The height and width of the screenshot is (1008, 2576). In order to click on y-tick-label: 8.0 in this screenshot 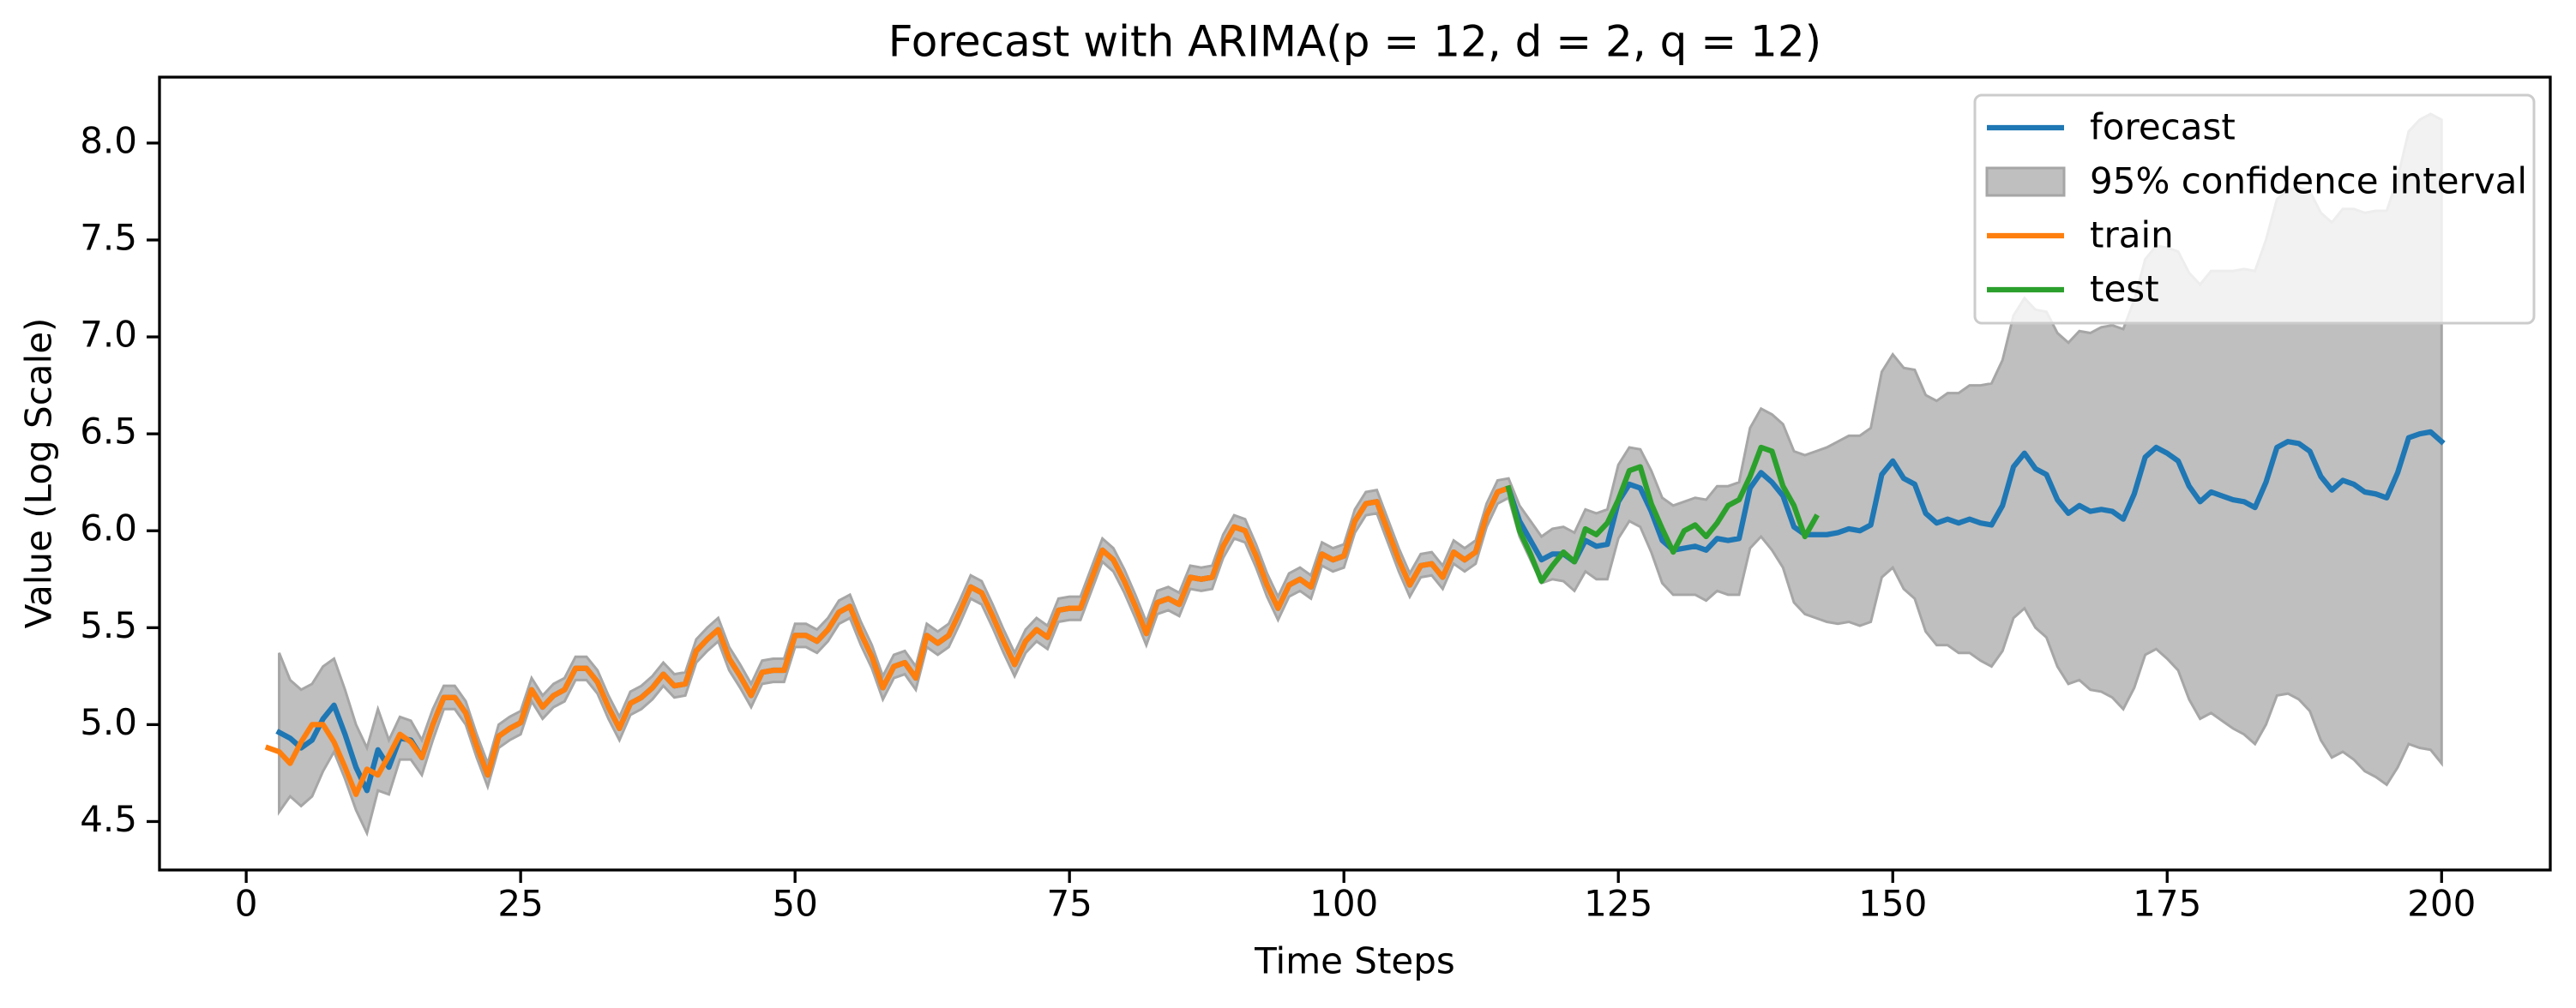, I will do `click(108, 140)`.